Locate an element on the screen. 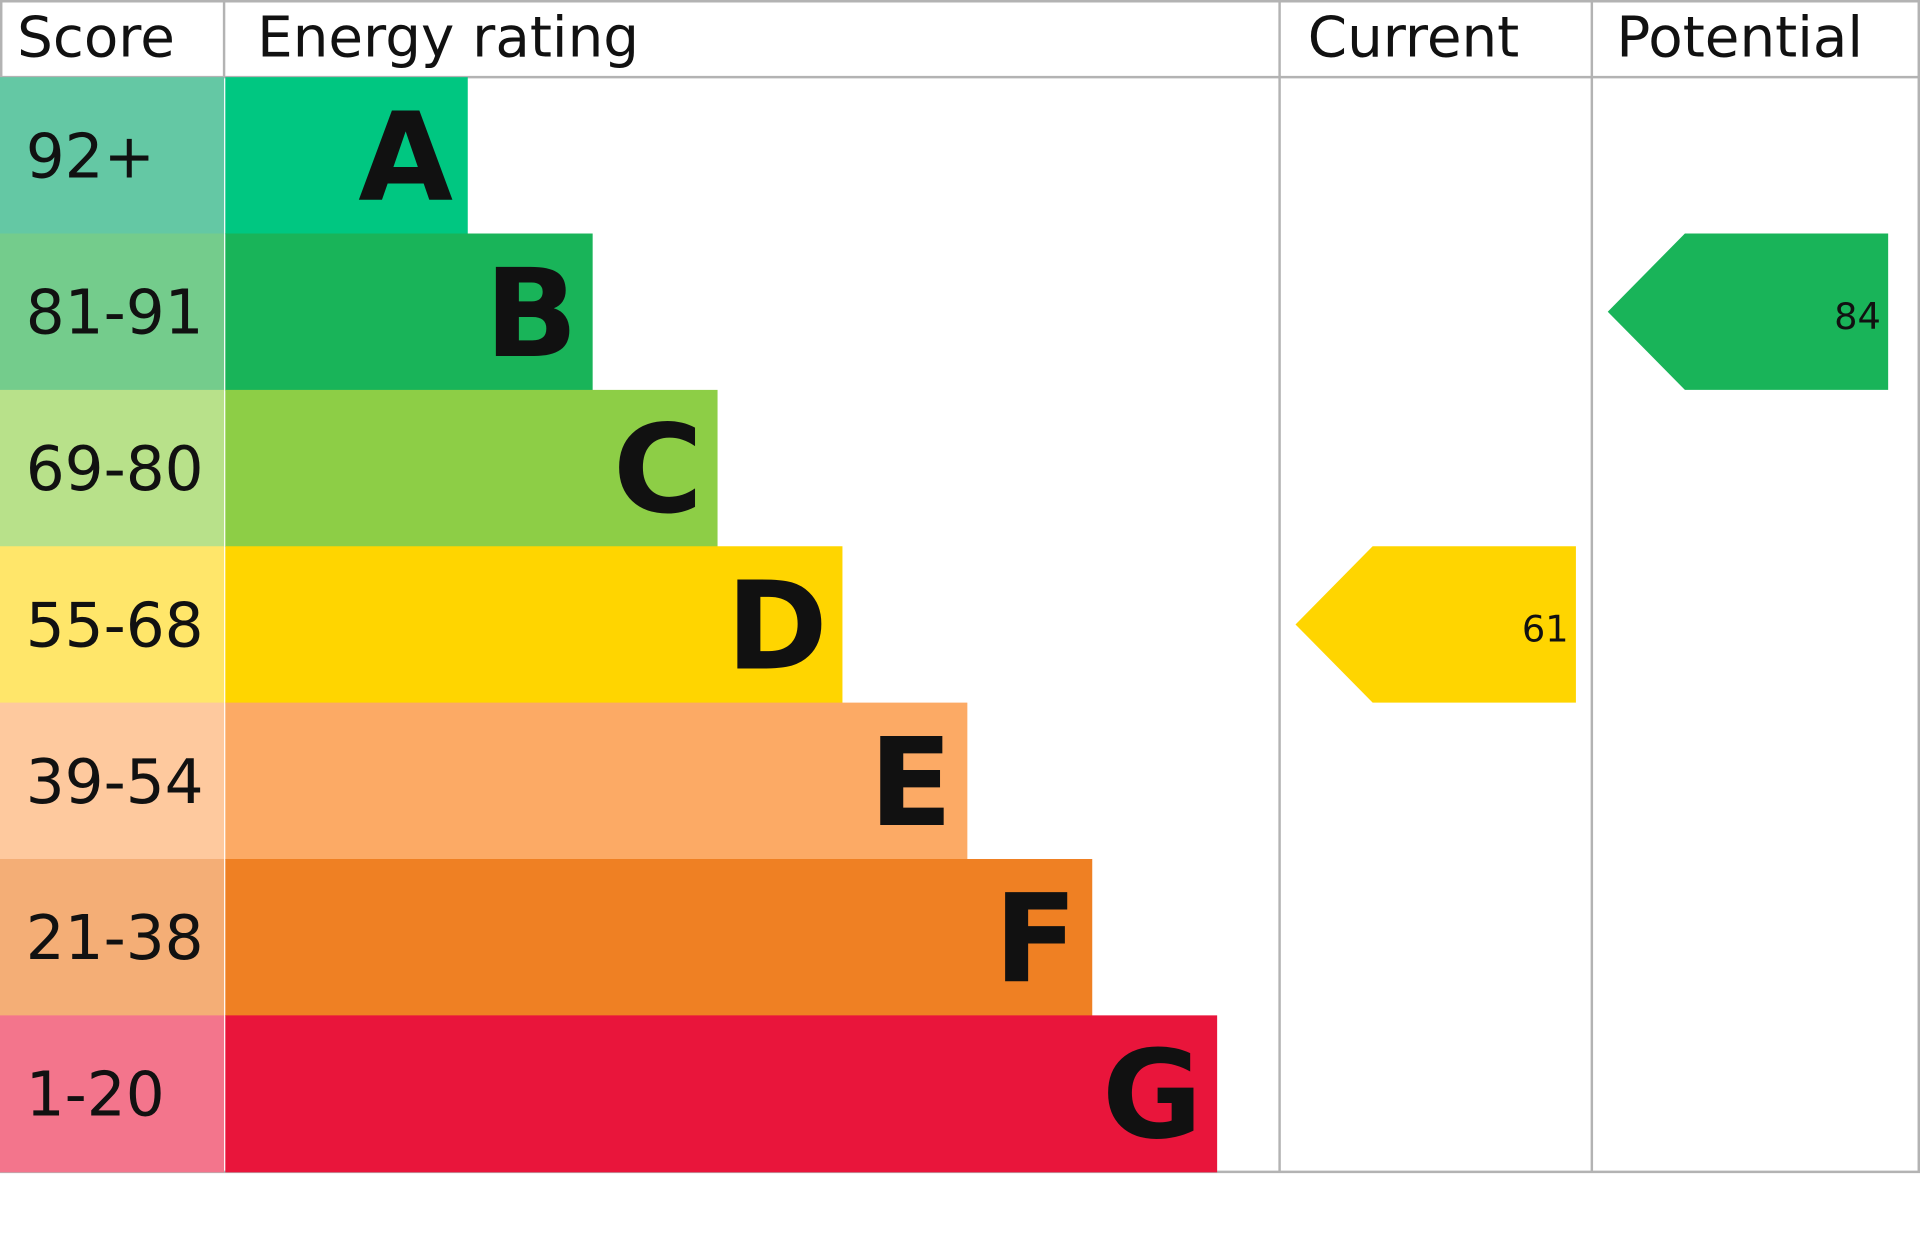 This screenshot has height=1249, width=1920. score-cell-B is located at coordinates (112, 312).